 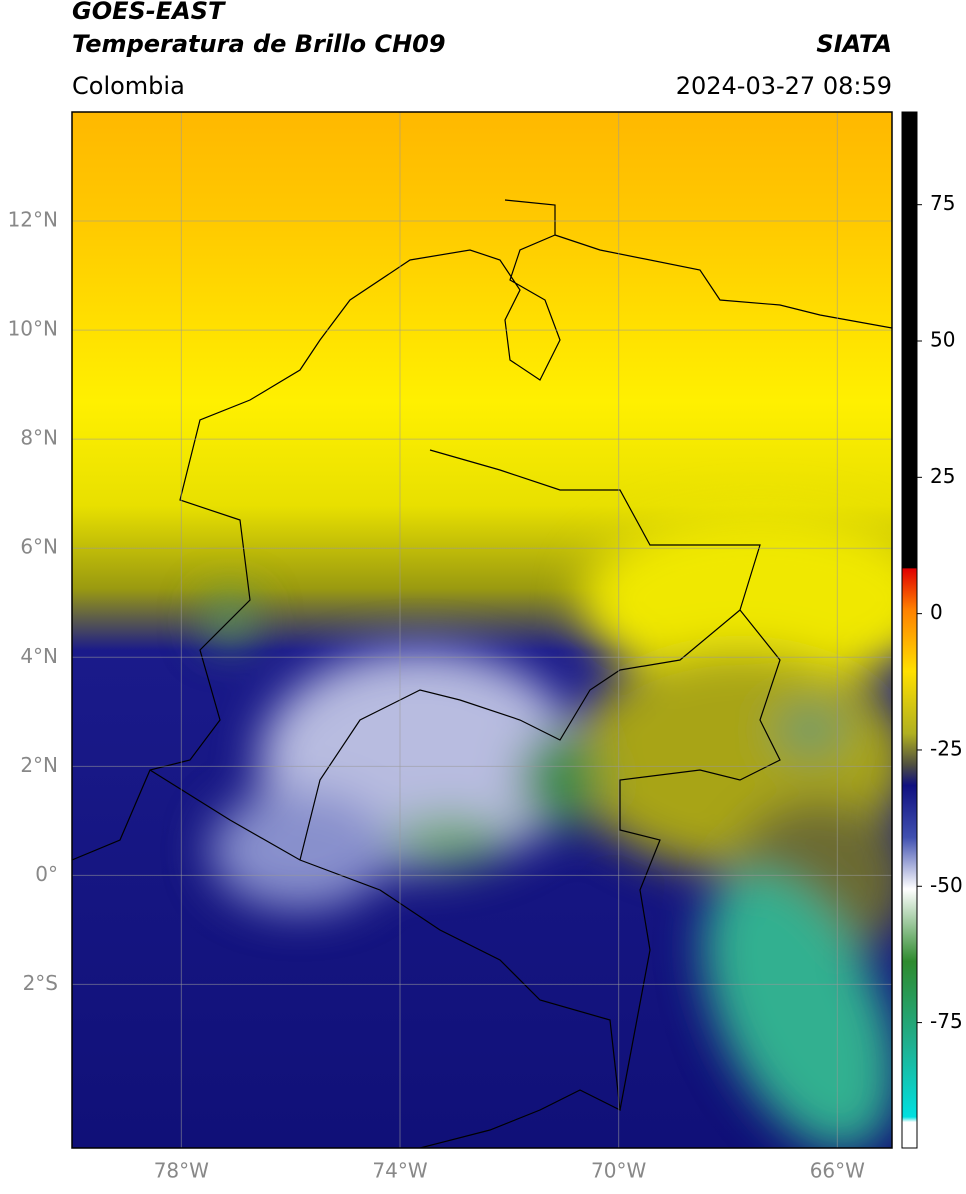 What do you see at coordinates (40, 983) in the screenshot?
I see `lat-tick-label: 2°S` at bounding box center [40, 983].